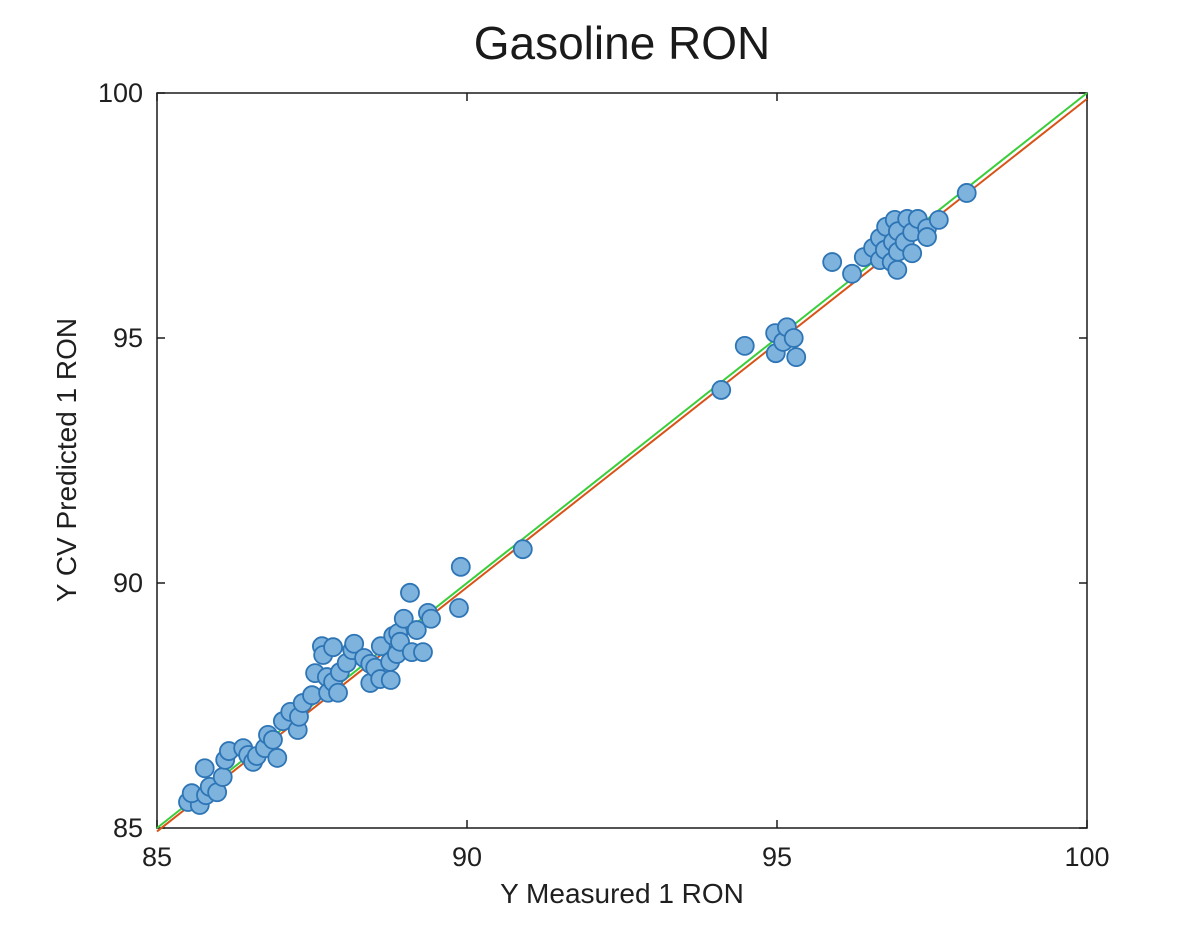 This screenshot has width=1200, height=926. What do you see at coordinates (622, 43) in the screenshot?
I see `chart-title: Gasoline RON` at bounding box center [622, 43].